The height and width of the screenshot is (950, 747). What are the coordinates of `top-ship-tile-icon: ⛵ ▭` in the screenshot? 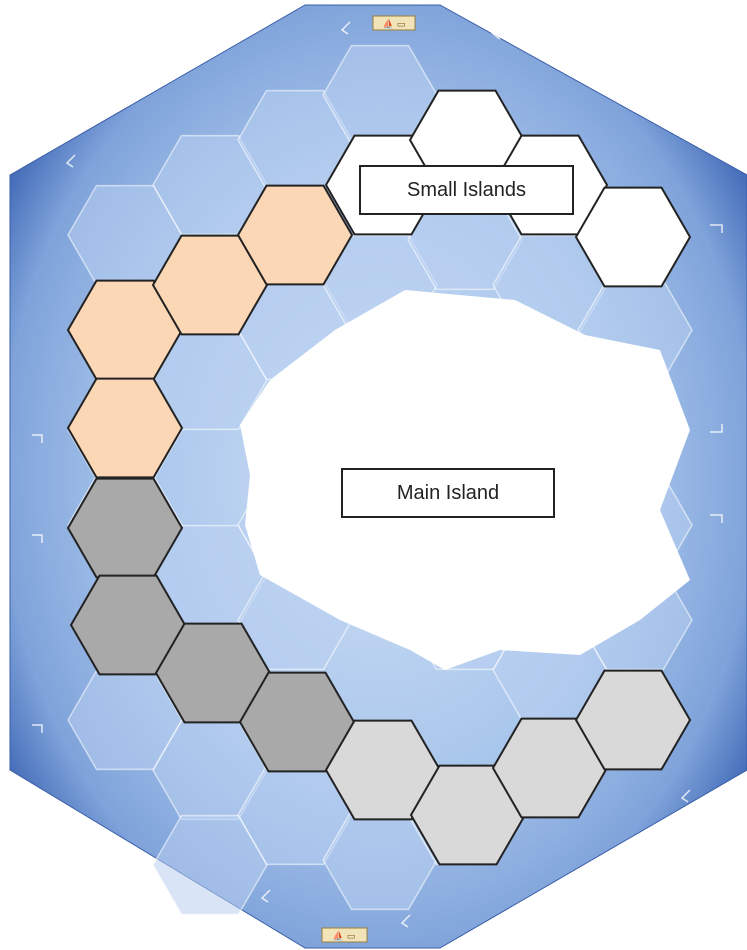 It's located at (394, 23).